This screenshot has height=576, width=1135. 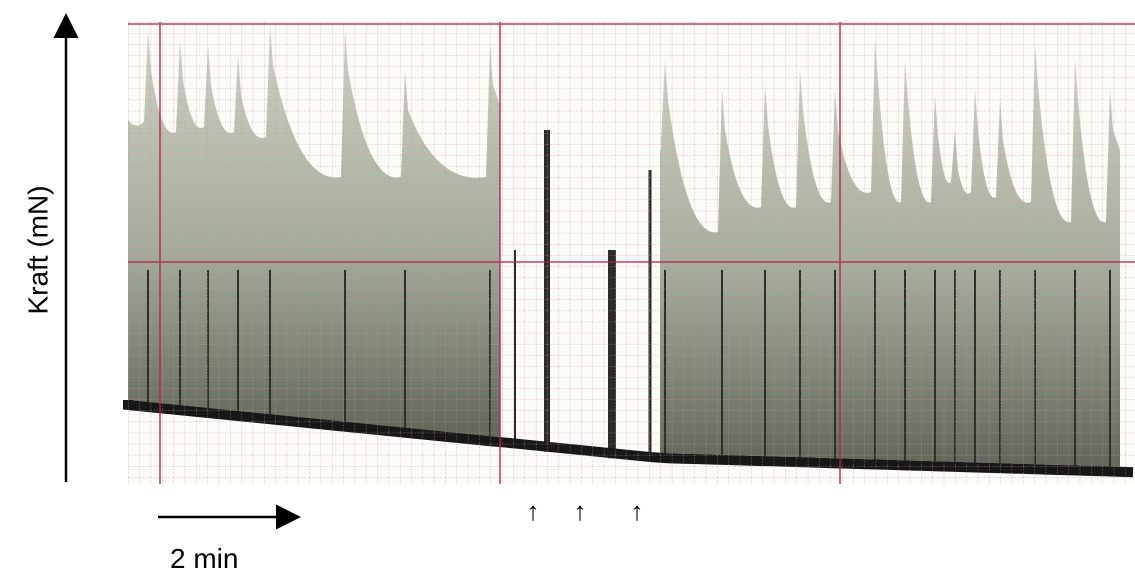 What do you see at coordinates (37, 249) in the screenshot?
I see `axis-label: Kraft (mN)` at bounding box center [37, 249].